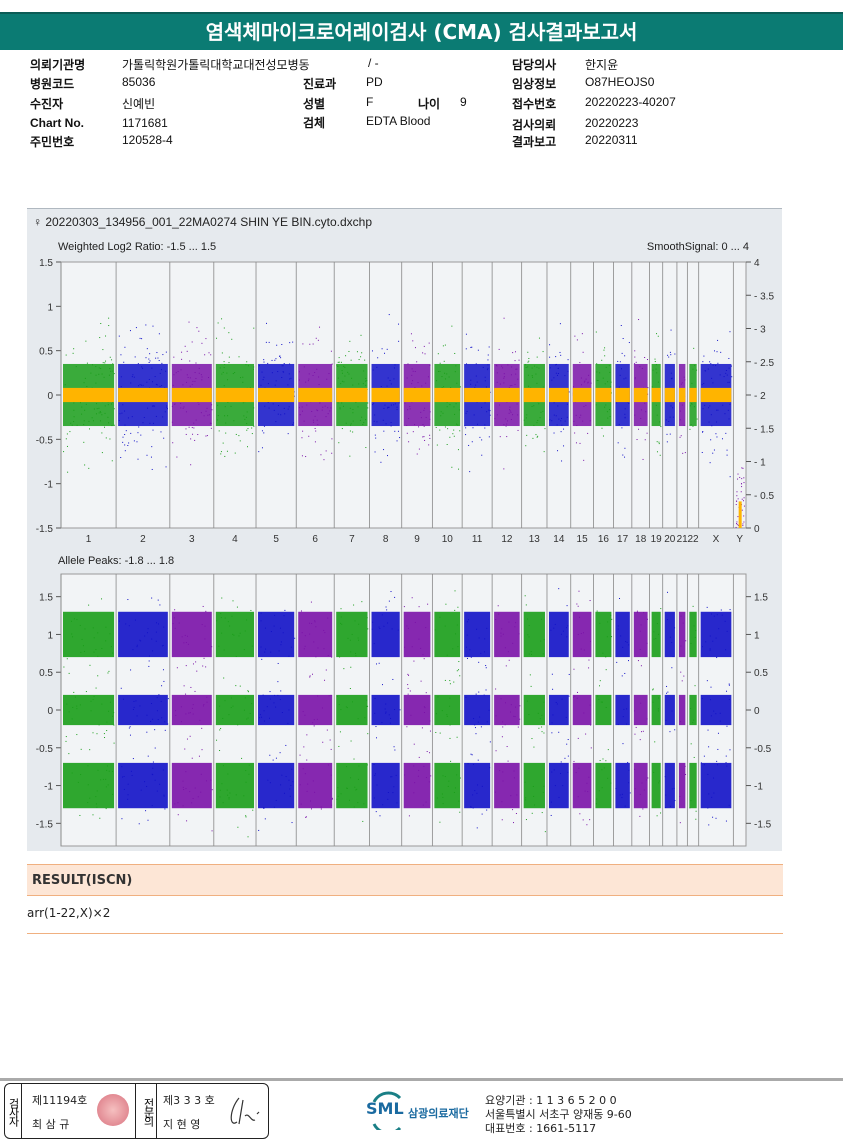 The width and height of the screenshot is (843, 1147). What do you see at coordinates (45, 529) in the screenshot?
I see `y-tick-label: -1.5` at bounding box center [45, 529].